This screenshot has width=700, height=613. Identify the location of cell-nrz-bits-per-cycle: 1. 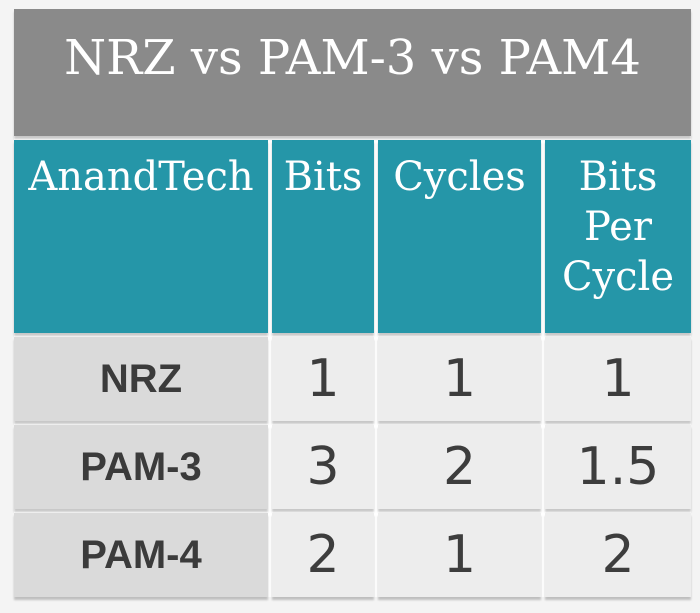
(618, 379).